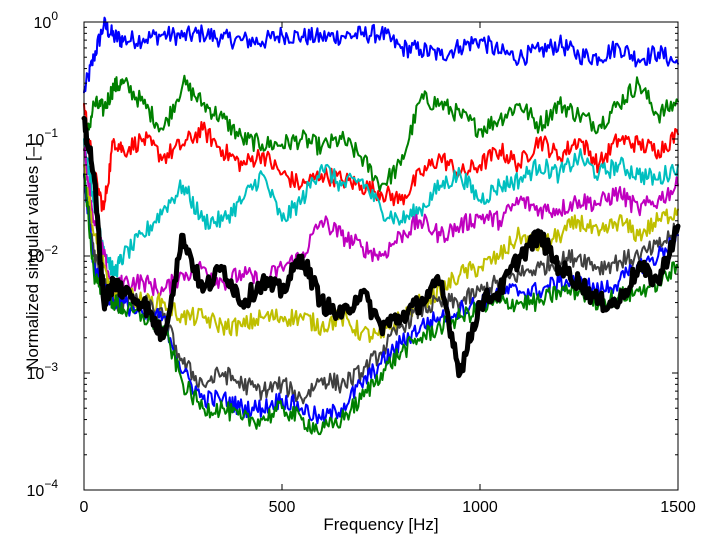  What do you see at coordinates (46, 20) in the screenshot?
I see `y-tick-label: 10⁰` at bounding box center [46, 20].